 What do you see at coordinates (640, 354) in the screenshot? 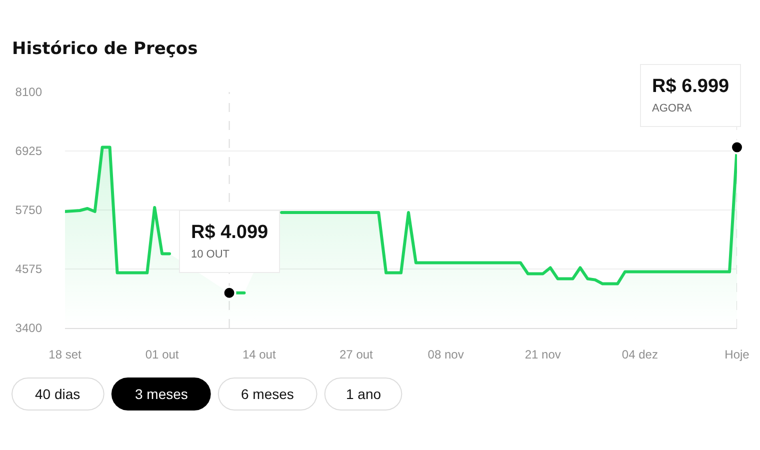
I see `x-tick-label: 04 dez` at bounding box center [640, 354].